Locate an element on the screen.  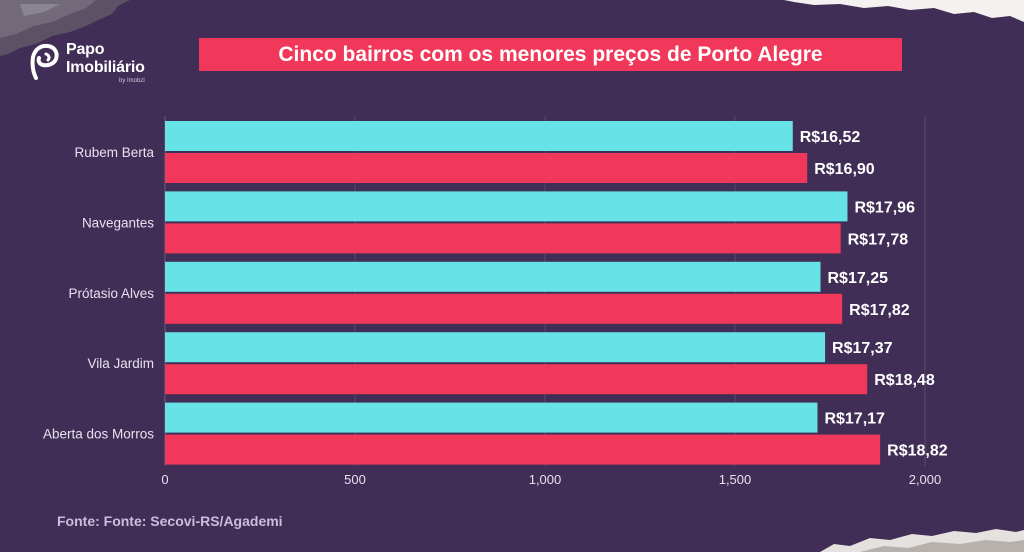
x-tick-label: 1,500 is located at coordinates (735, 479).